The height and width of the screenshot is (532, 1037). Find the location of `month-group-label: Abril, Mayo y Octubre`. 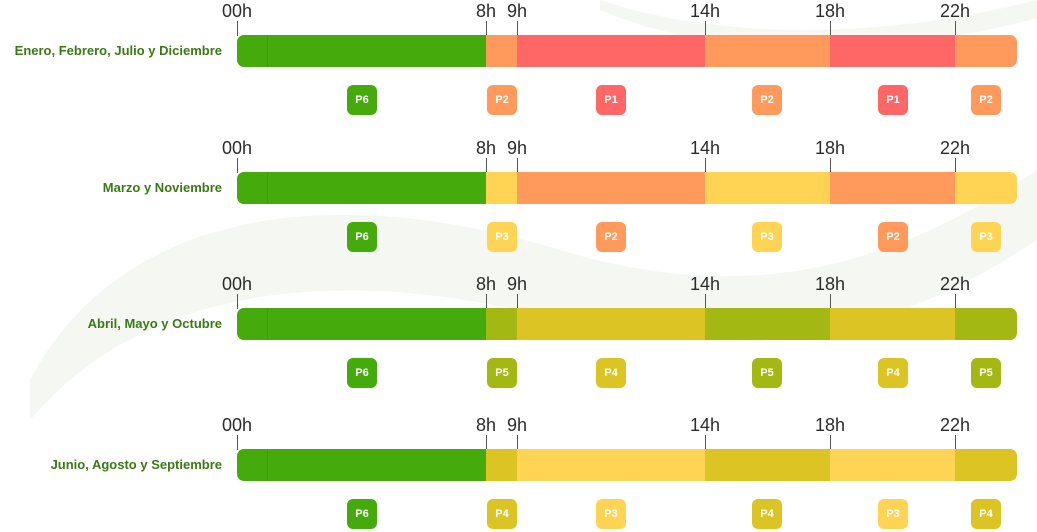

month-group-label: Abril, Mayo y Octubre is located at coordinates (154, 323).